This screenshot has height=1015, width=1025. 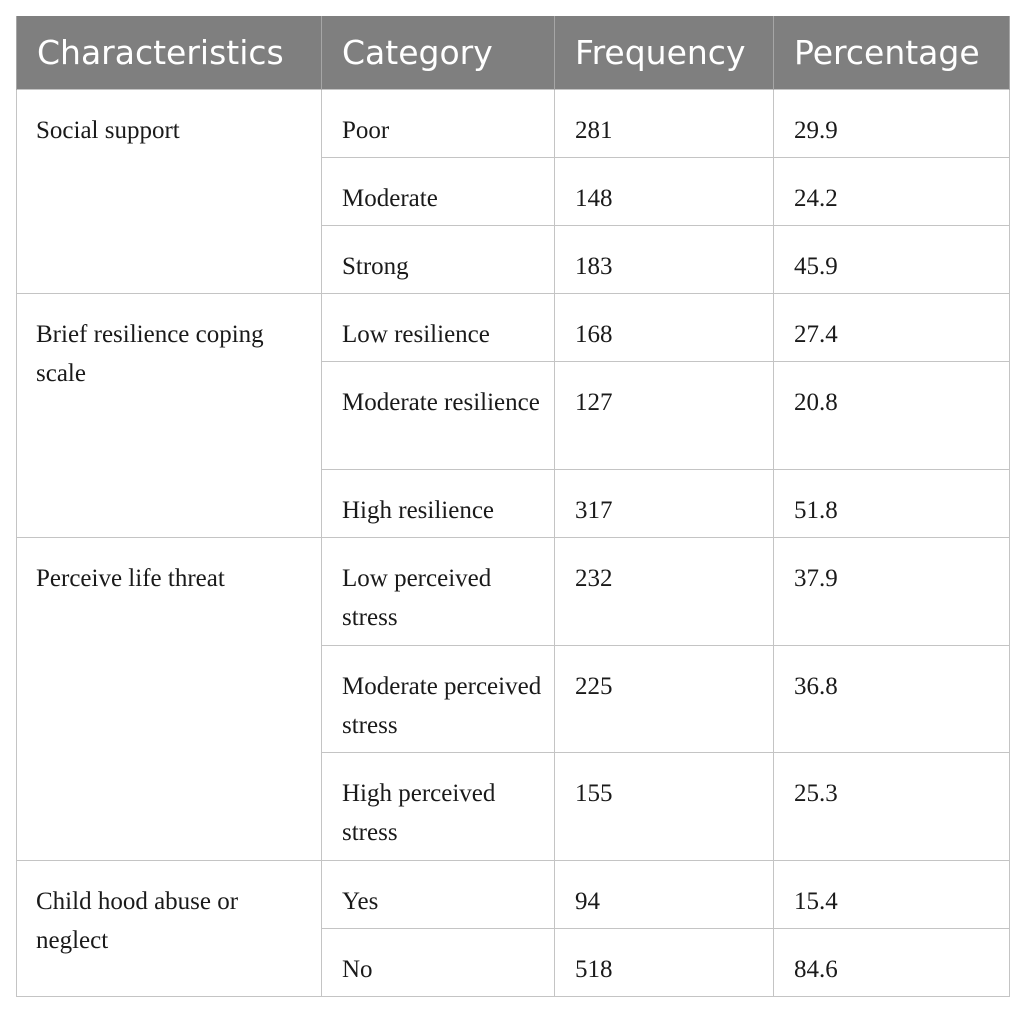 What do you see at coordinates (438, 123) in the screenshot?
I see `category-cell: Poor` at bounding box center [438, 123].